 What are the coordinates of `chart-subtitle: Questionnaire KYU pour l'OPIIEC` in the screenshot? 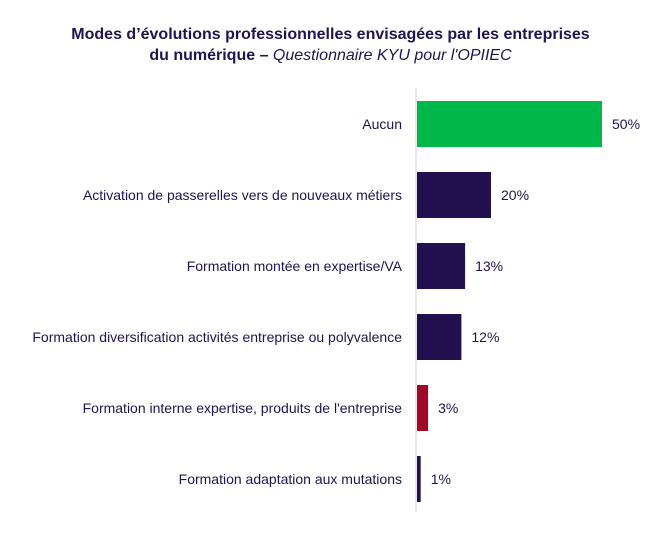 It's located at (392, 55).